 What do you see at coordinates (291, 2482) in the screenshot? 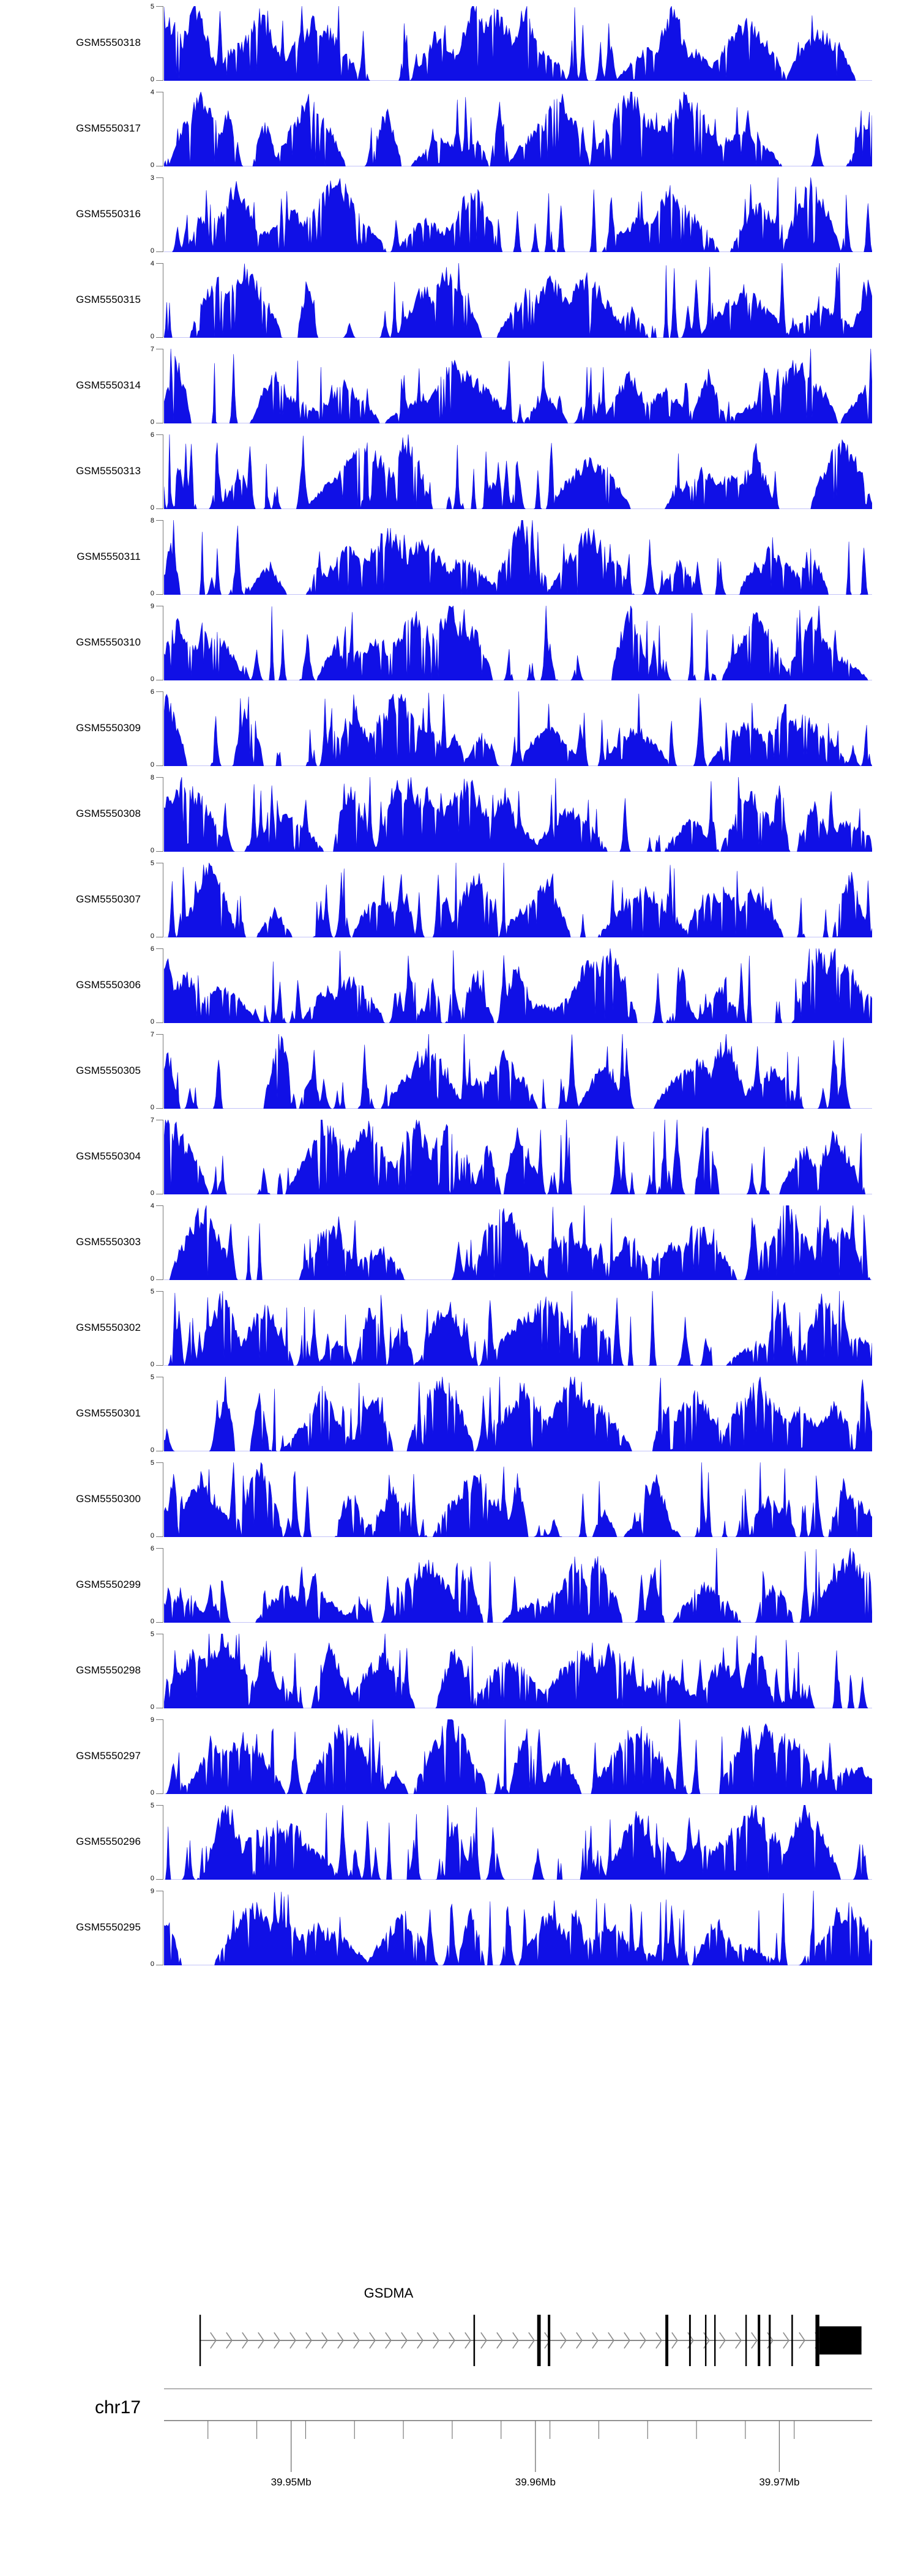
I see `axis-tick-label: 39.95Mb` at bounding box center [291, 2482].